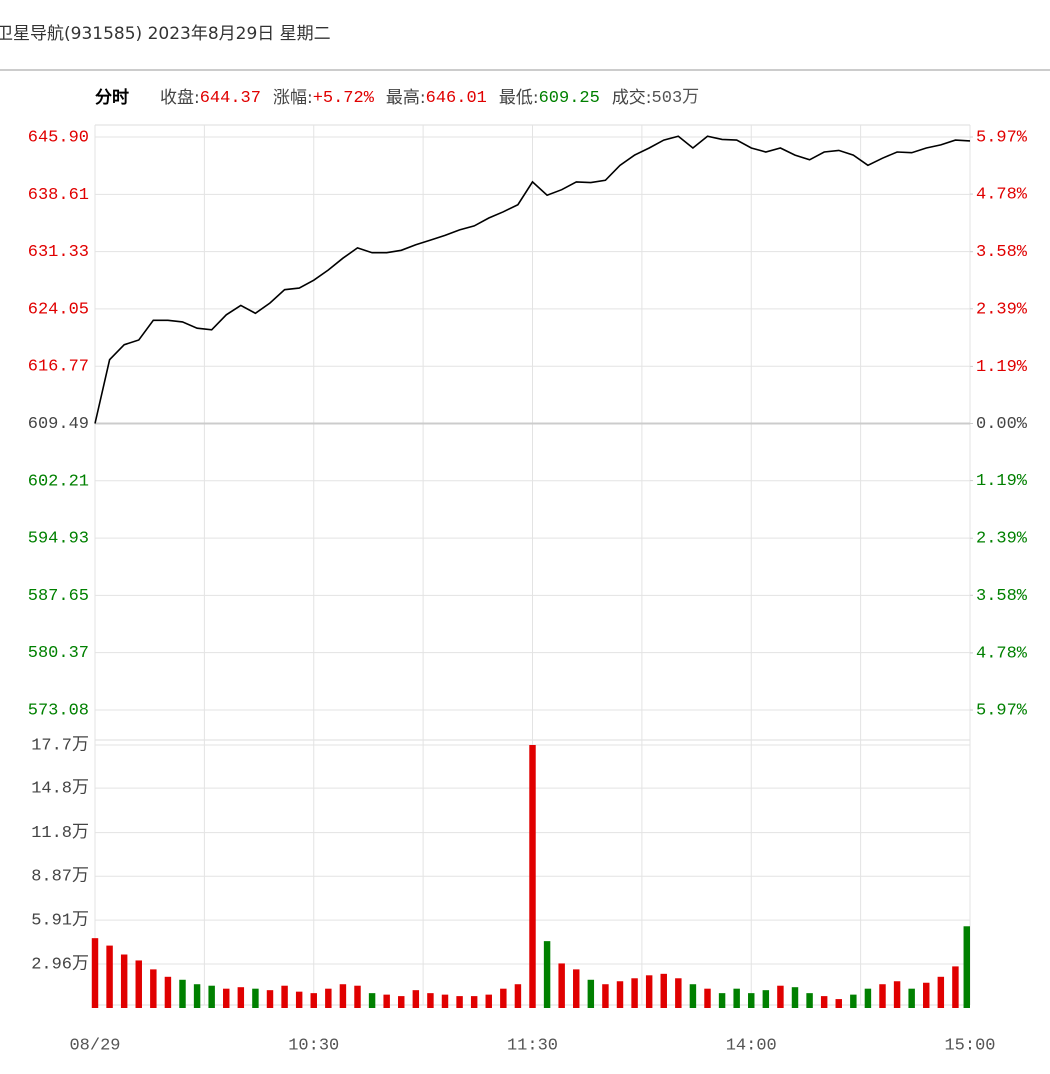  Describe the element at coordinates (519, 98) in the screenshot. I see `info-label: 最低:` at that location.